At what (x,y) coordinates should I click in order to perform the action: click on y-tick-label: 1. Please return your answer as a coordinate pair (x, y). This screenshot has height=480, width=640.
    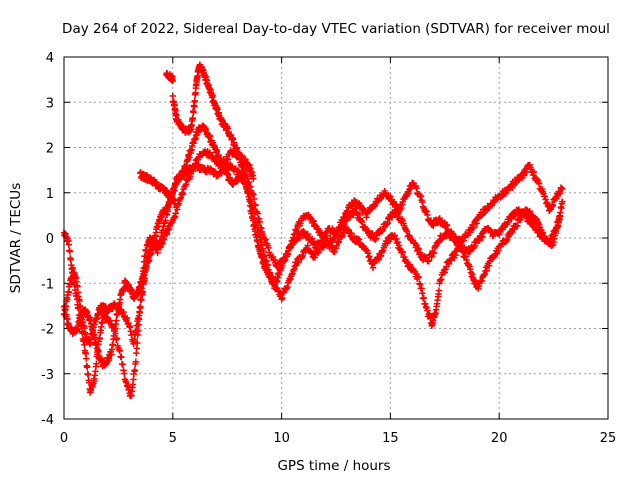
    Looking at the image, I should click on (50, 194).